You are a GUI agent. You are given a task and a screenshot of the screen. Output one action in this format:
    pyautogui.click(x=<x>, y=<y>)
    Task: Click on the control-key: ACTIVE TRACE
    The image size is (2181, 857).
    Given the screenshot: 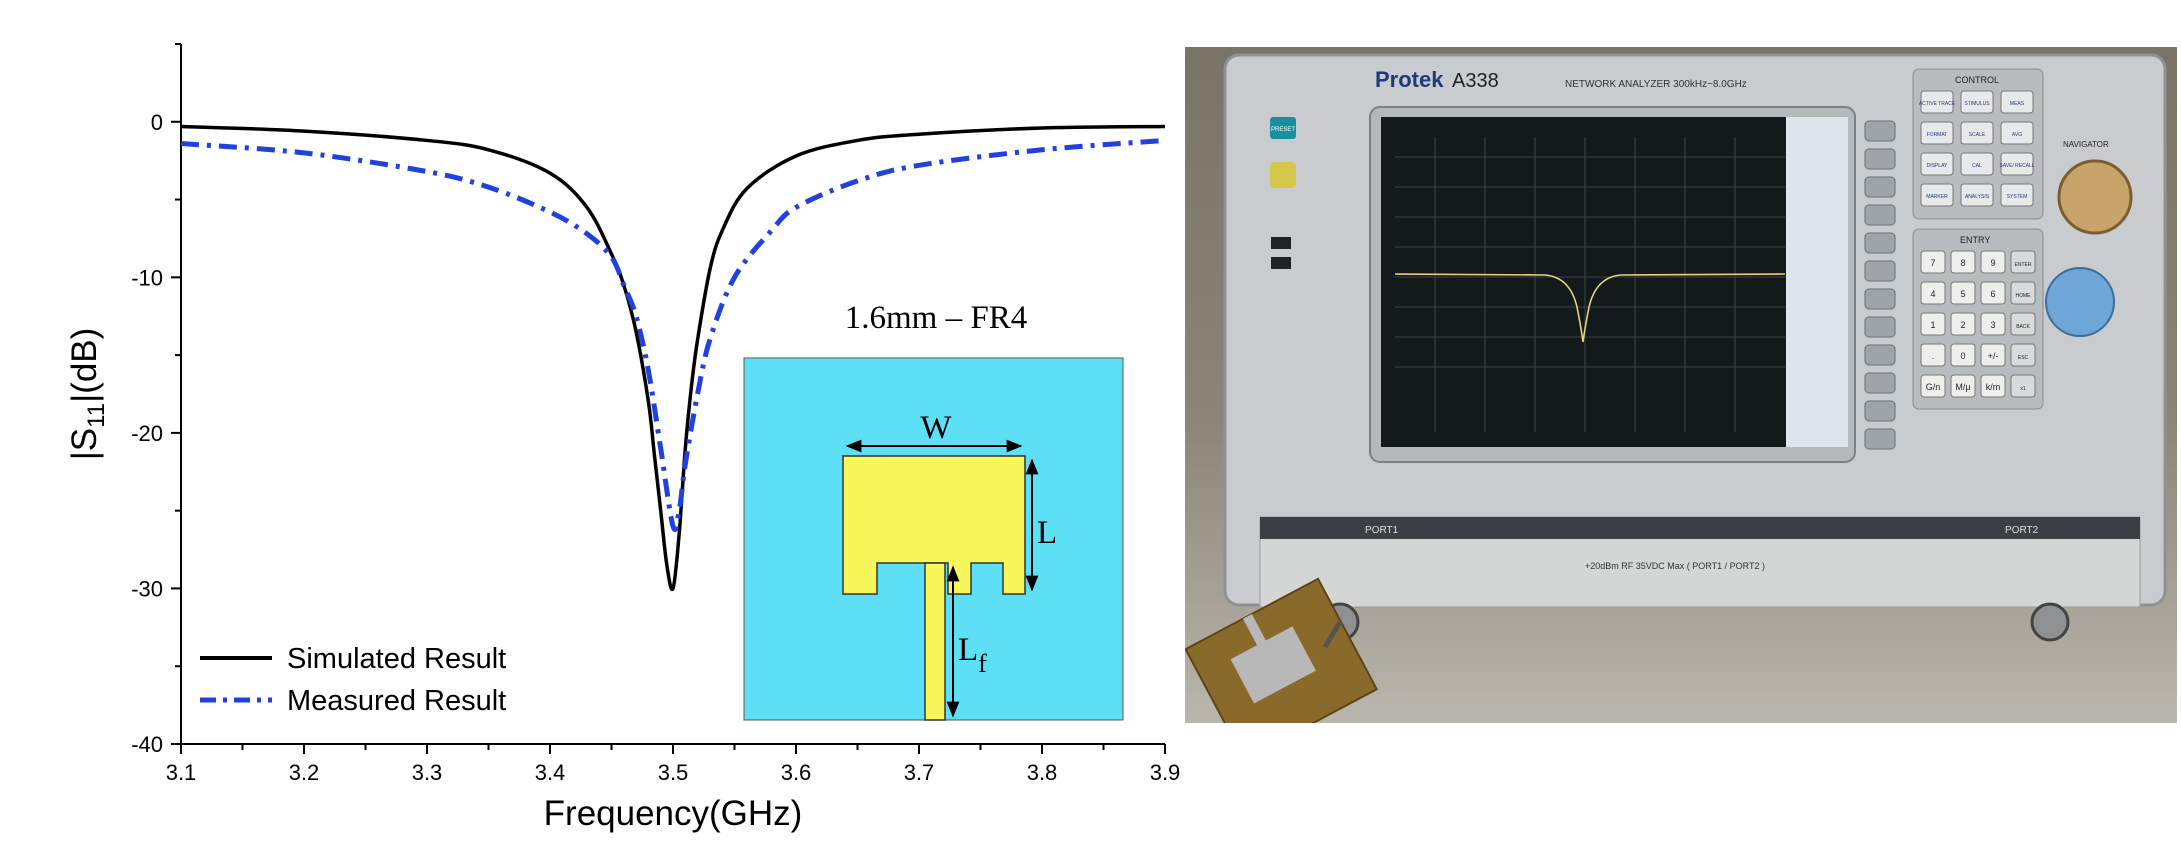 What is the action you would take?
    pyautogui.click(x=1937, y=102)
    